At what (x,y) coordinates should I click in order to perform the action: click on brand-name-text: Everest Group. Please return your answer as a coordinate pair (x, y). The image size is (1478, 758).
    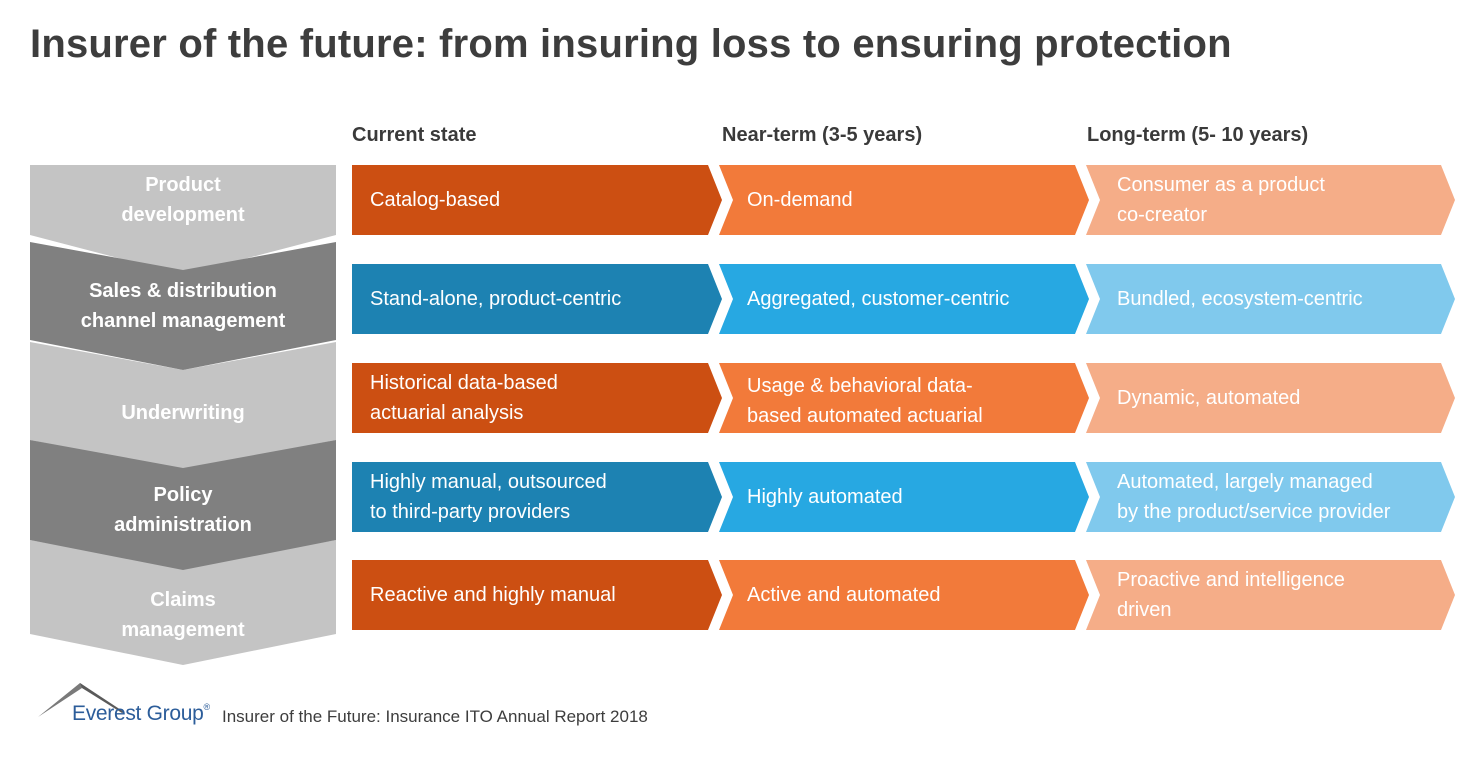
    Looking at the image, I should click on (138, 713).